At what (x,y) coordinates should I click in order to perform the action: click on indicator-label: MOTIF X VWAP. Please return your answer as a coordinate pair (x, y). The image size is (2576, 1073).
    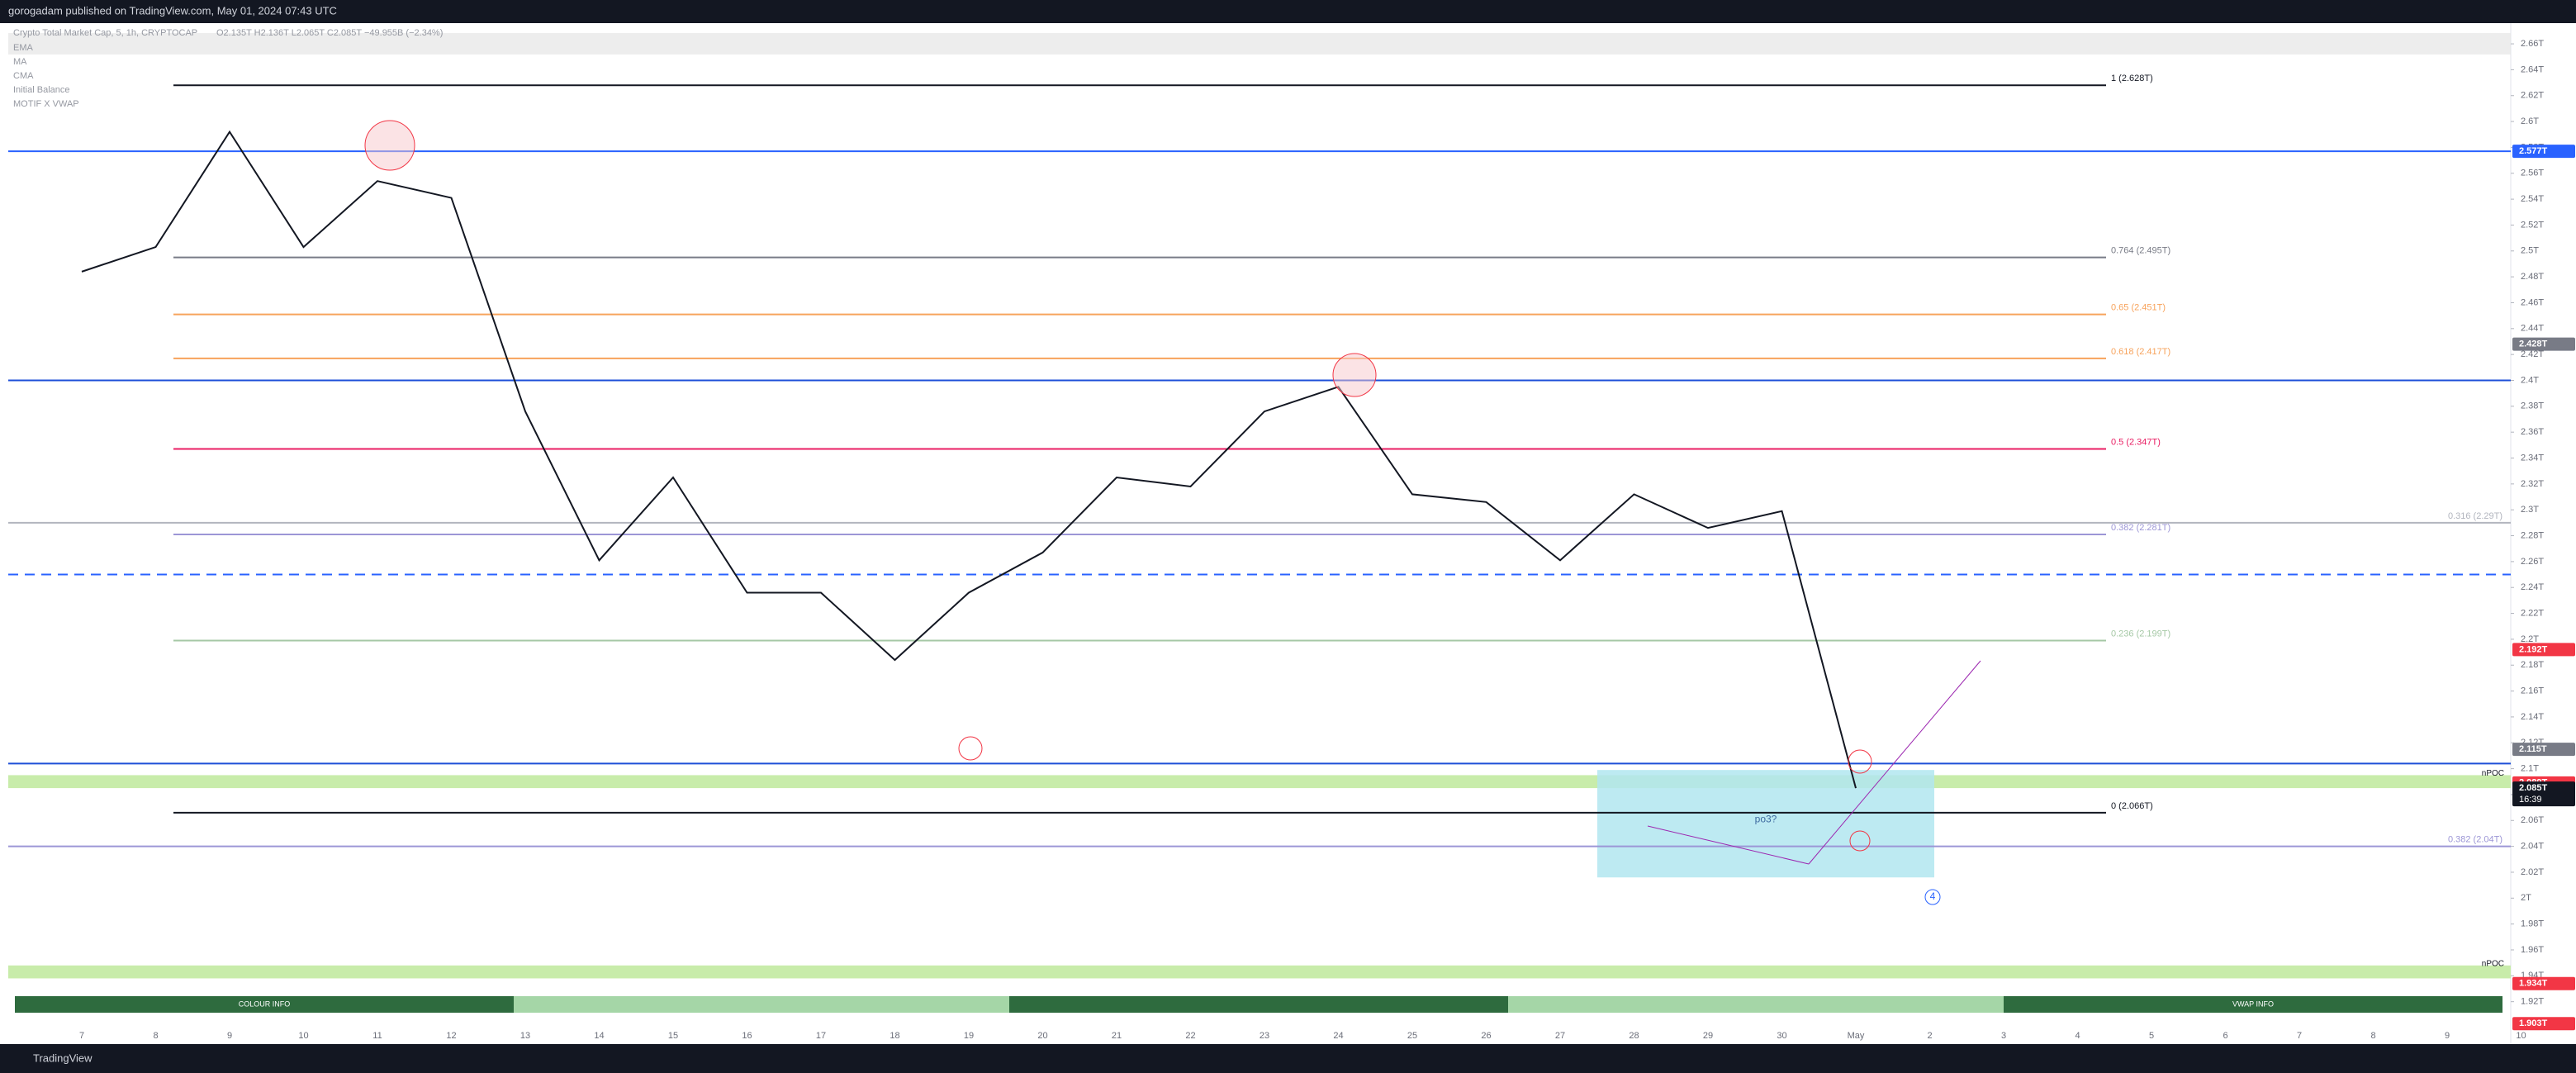
    Looking at the image, I should click on (46, 104).